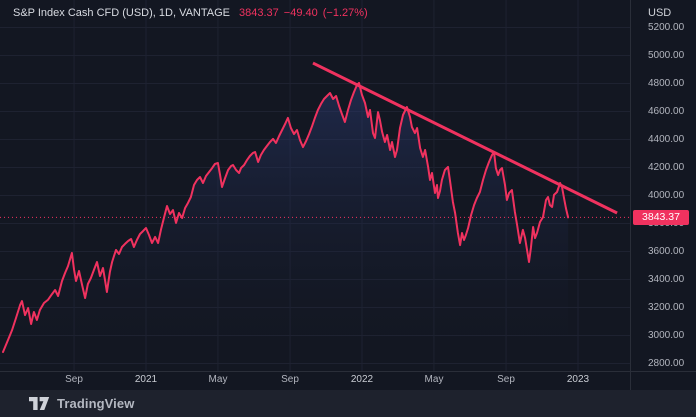 Image resolution: width=696 pixels, height=417 pixels. What do you see at coordinates (660, 13) in the screenshot?
I see `currency-label: USD` at bounding box center [660, 13].